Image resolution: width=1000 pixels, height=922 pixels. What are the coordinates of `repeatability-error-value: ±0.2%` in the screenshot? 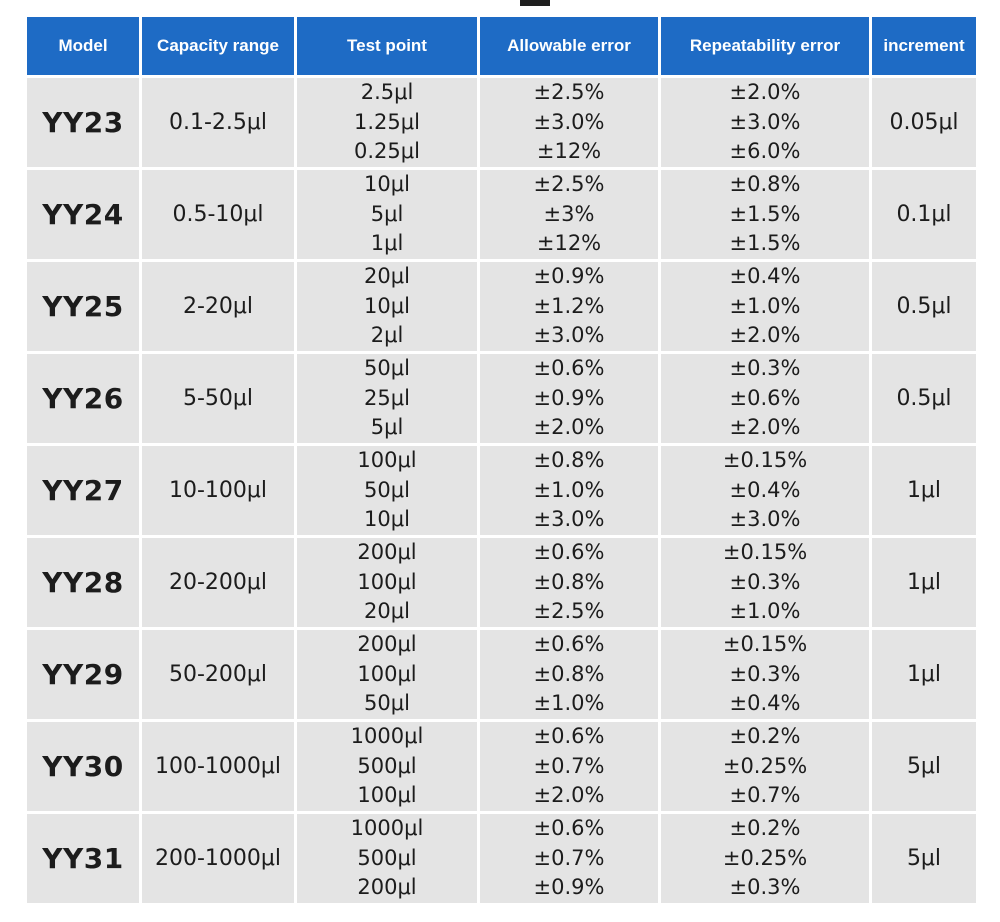 It's located at (765, 736).